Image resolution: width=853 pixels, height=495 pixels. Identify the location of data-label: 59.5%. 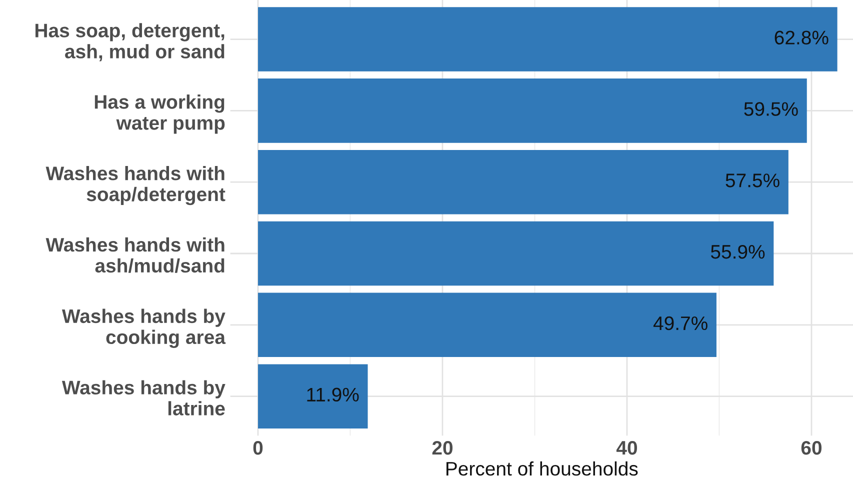
(771, 109).